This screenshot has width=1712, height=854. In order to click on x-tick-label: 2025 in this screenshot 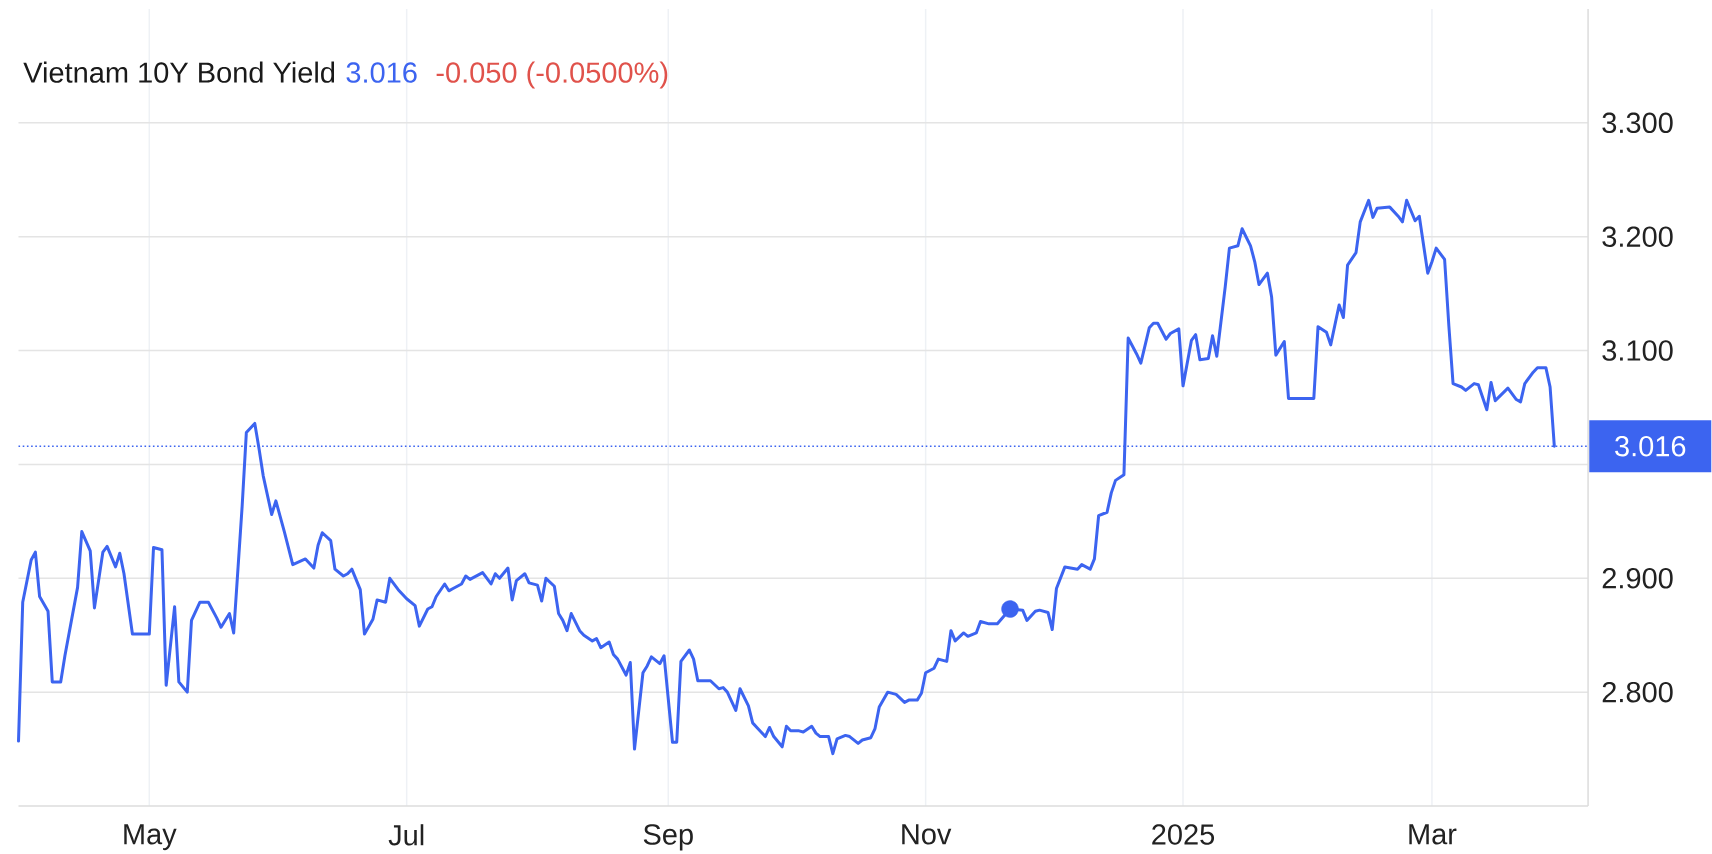, I will do `click(1183, 834)`.